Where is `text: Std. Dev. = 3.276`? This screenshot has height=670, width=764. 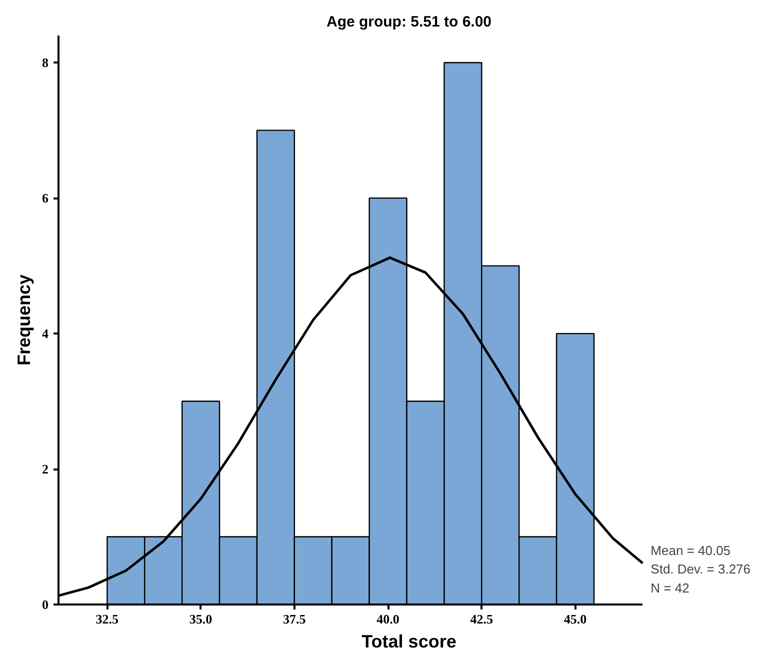 text: Std. Dev. = 3.276 is located at coordinates (700, 569).